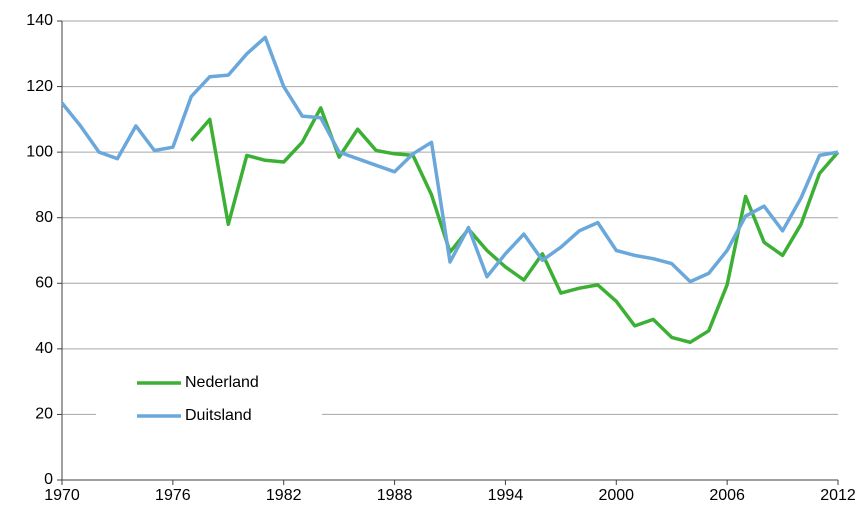 The width and height of the screenshot is (862, 514). Describe the element at coordinates (727, 495) in the screenshot. I see `x-tick-label: 2006` at that location.